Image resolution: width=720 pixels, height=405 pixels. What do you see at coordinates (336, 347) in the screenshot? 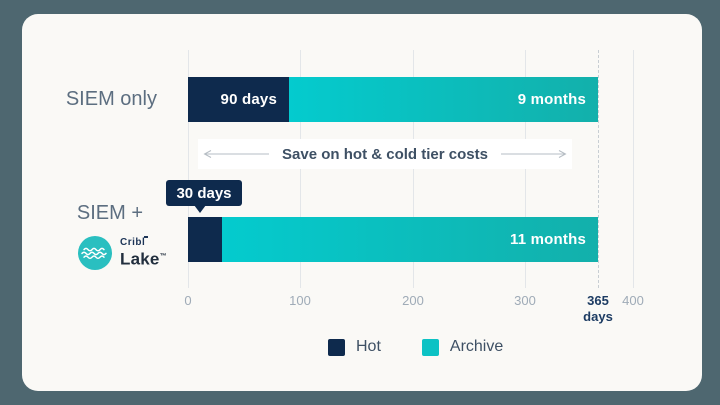
I see `legend-swatch-hot` at bounding box center [336, 347].